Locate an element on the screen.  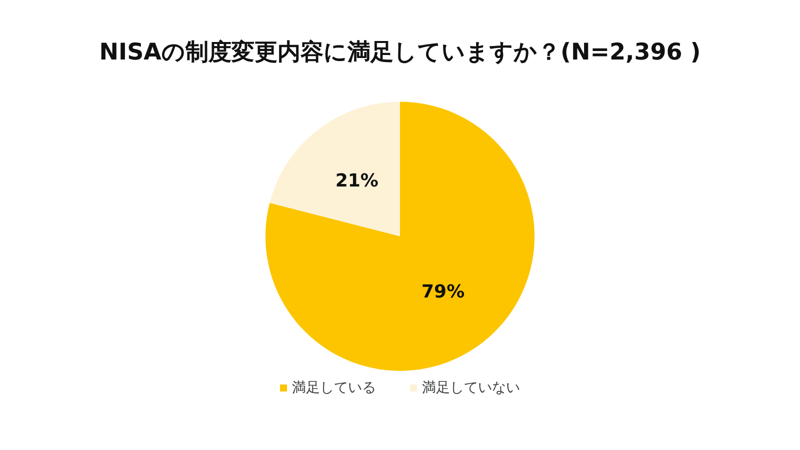
data-label: 79% is located at coordinates (443, 291).